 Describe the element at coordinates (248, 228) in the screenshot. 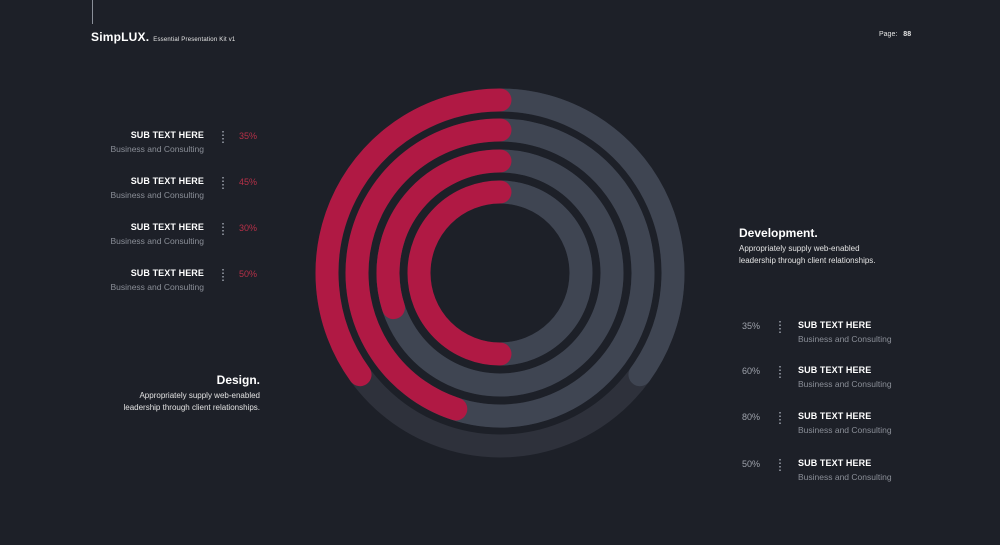

I see `design-item-percent: 30%` at that location.